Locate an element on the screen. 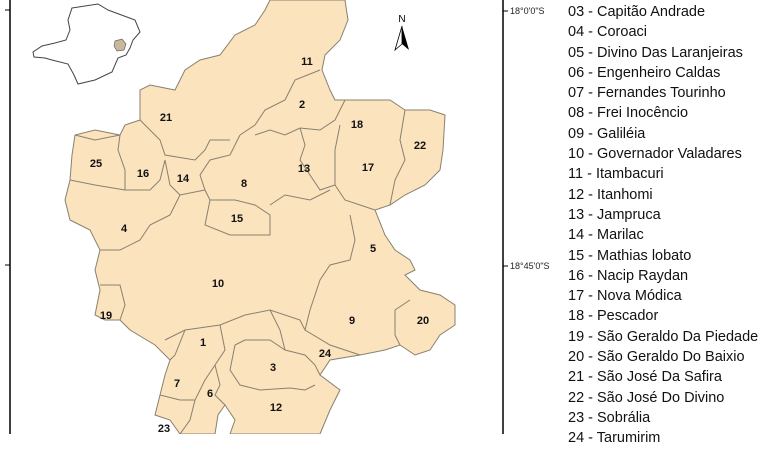  north-arrow: N is located at coordinates (401, 33).